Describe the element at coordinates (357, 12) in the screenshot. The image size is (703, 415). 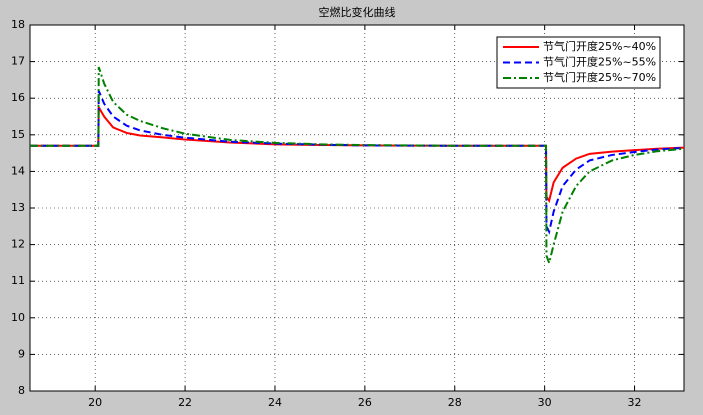
I see `chart-title: 空燃比变化曲线` at that location.